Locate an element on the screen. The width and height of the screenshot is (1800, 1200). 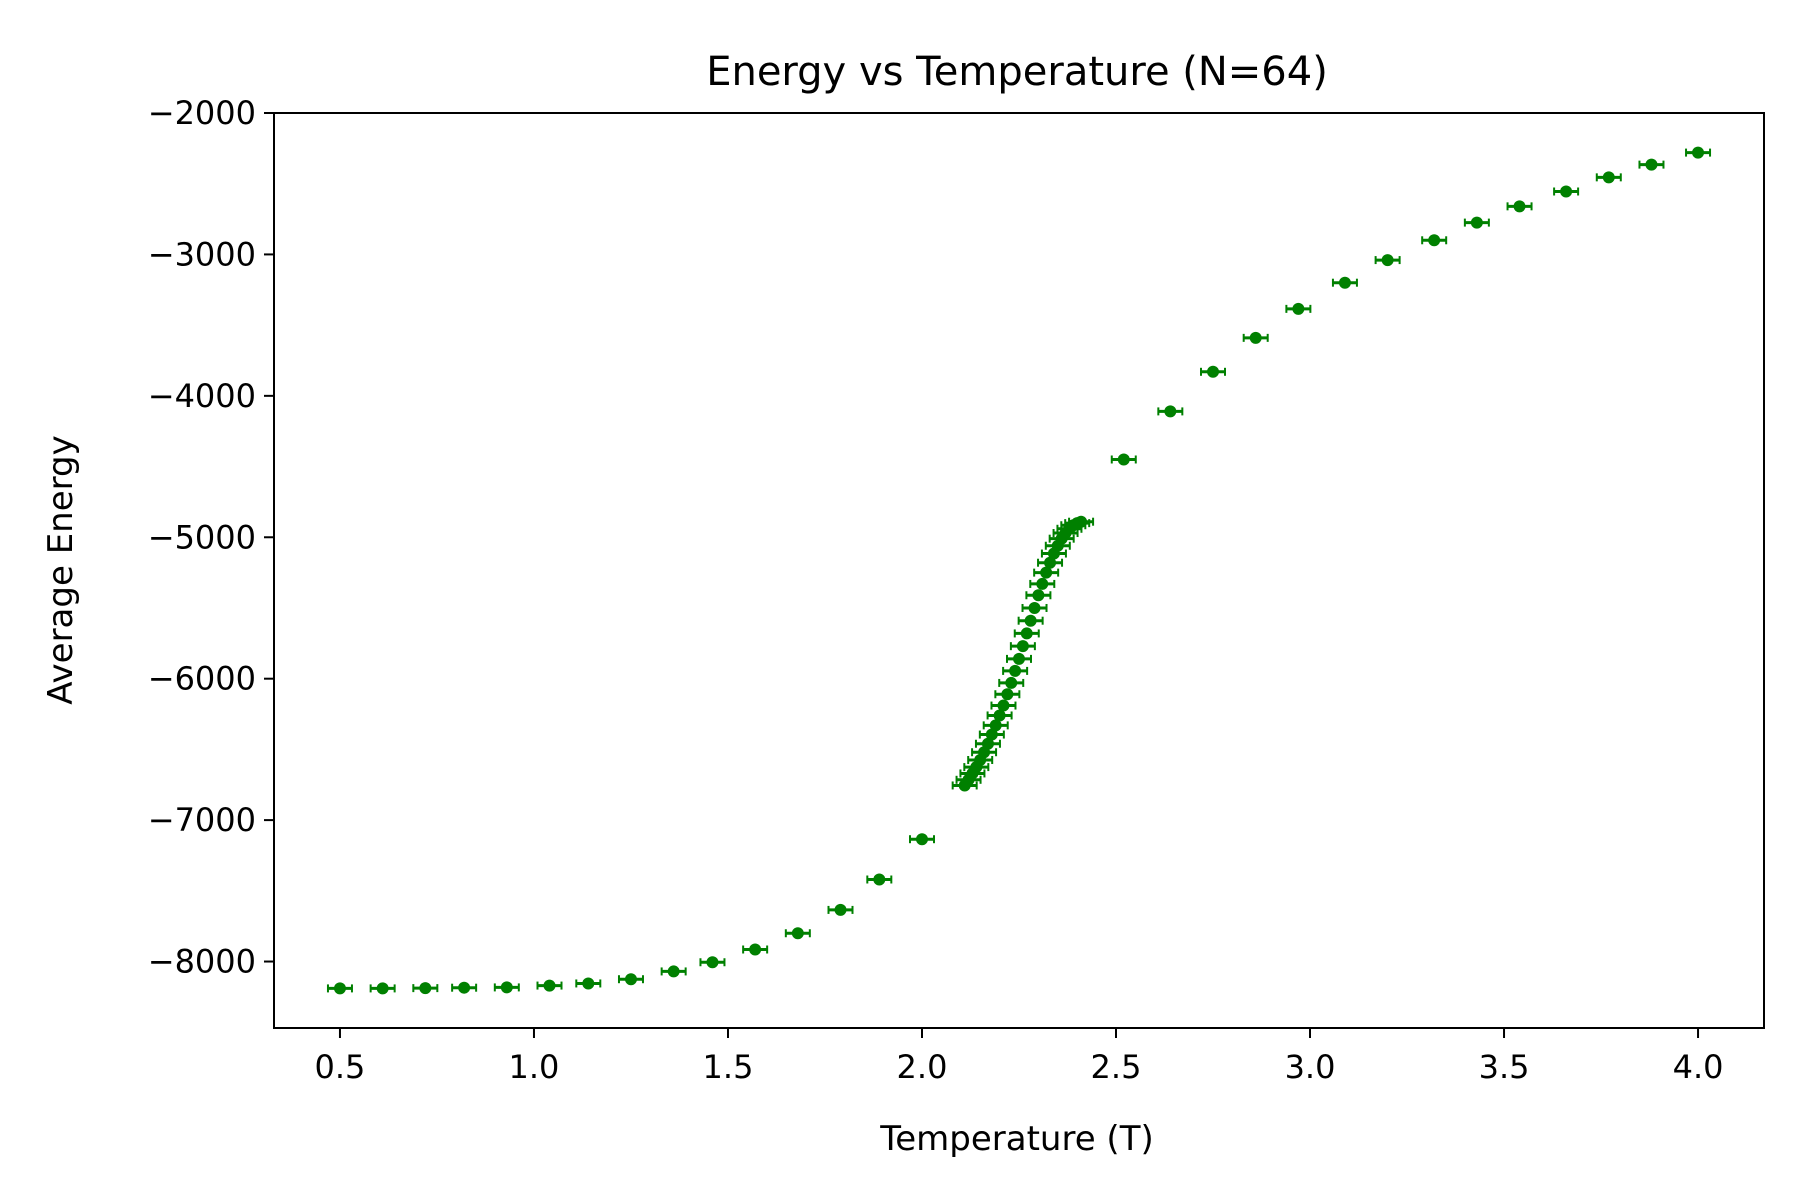
y-tick-label: −2000 is located at coordinates (202, 113).